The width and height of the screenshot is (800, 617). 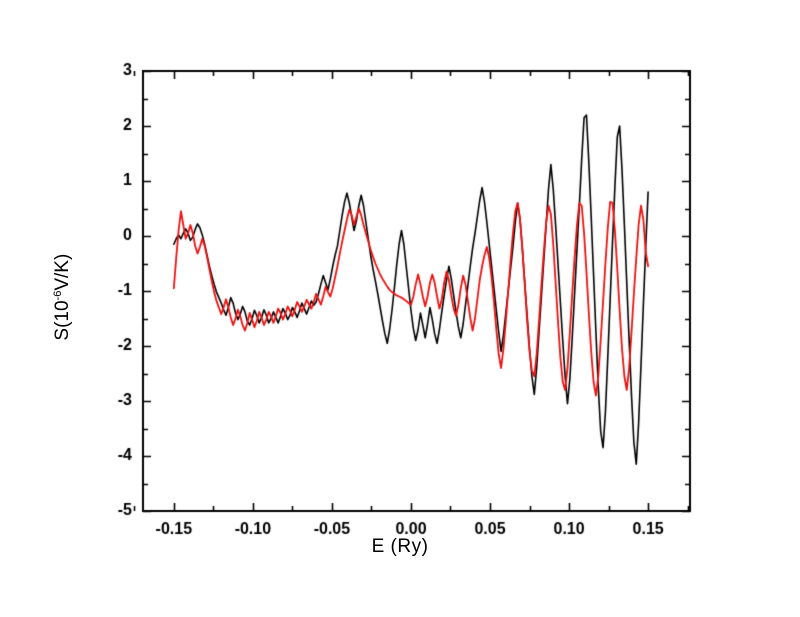 What do you see at coordinates (63, 320) in the screenshot?
I see `y-axis-title-prefix: S(10` at bounding box center [63, 320].